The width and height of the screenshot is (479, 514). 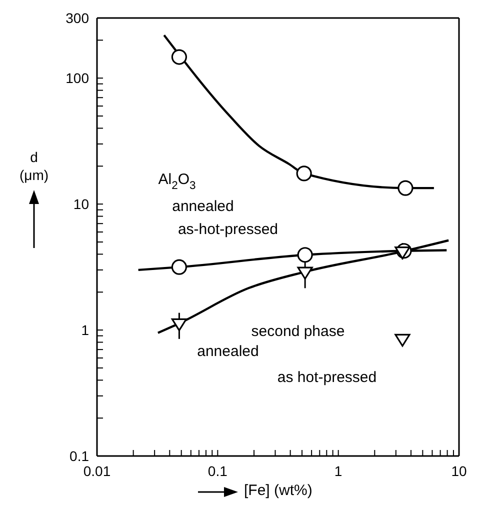 I want to click on x-tick-label: 1, so click(x=338, y=470).